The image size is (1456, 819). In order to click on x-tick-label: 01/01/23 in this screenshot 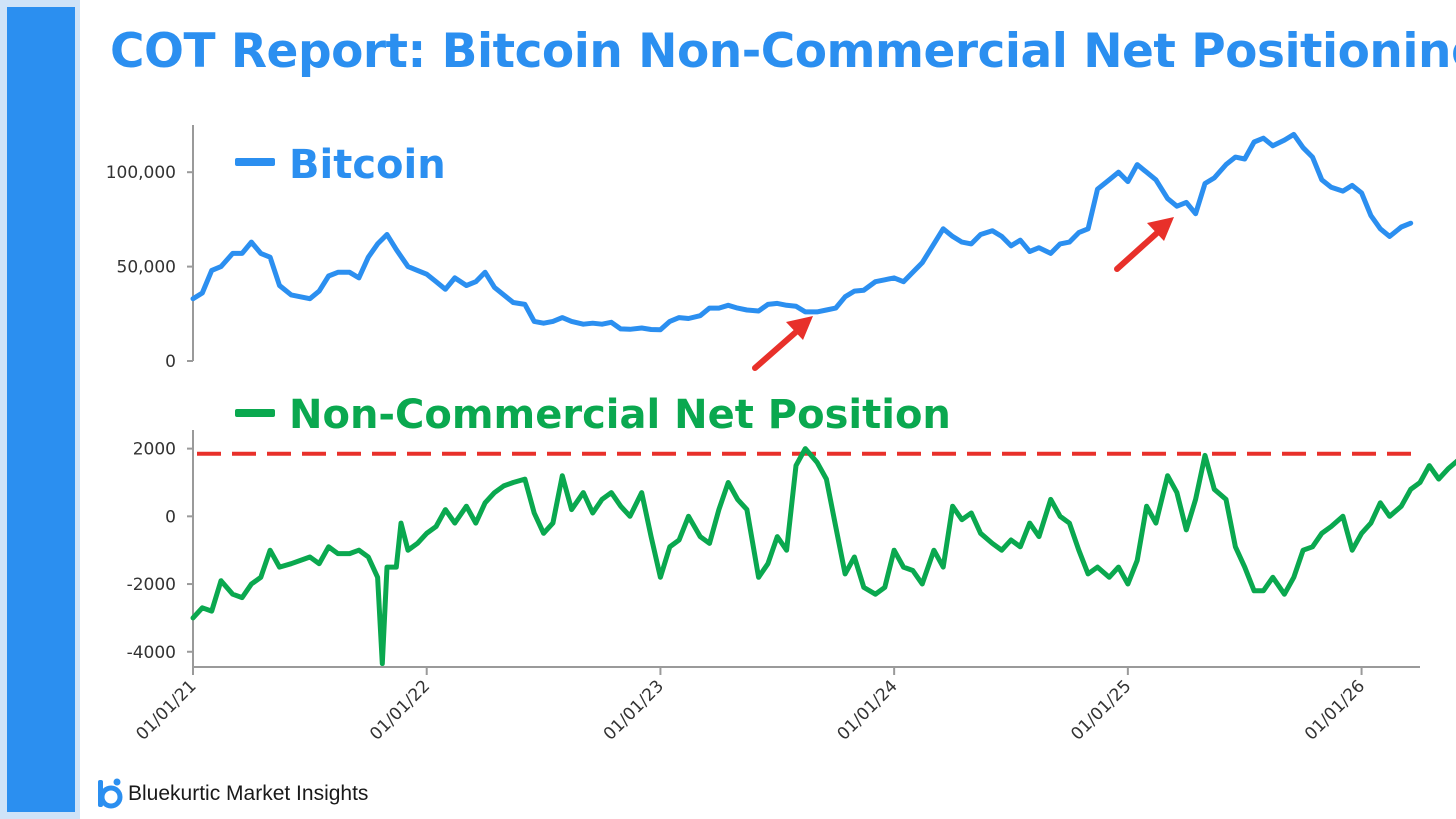, I will do `click(634, 710)`.